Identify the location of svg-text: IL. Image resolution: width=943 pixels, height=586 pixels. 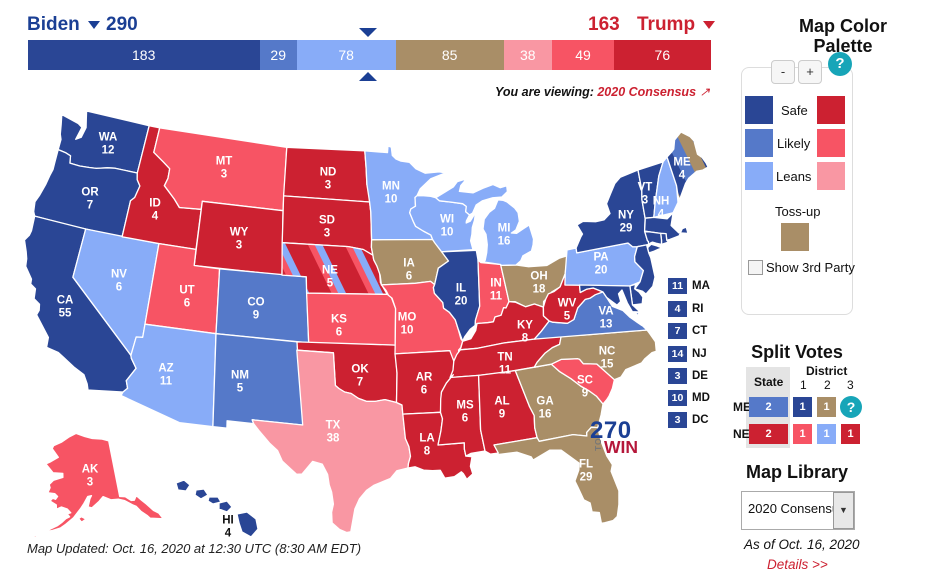
(461, 289).